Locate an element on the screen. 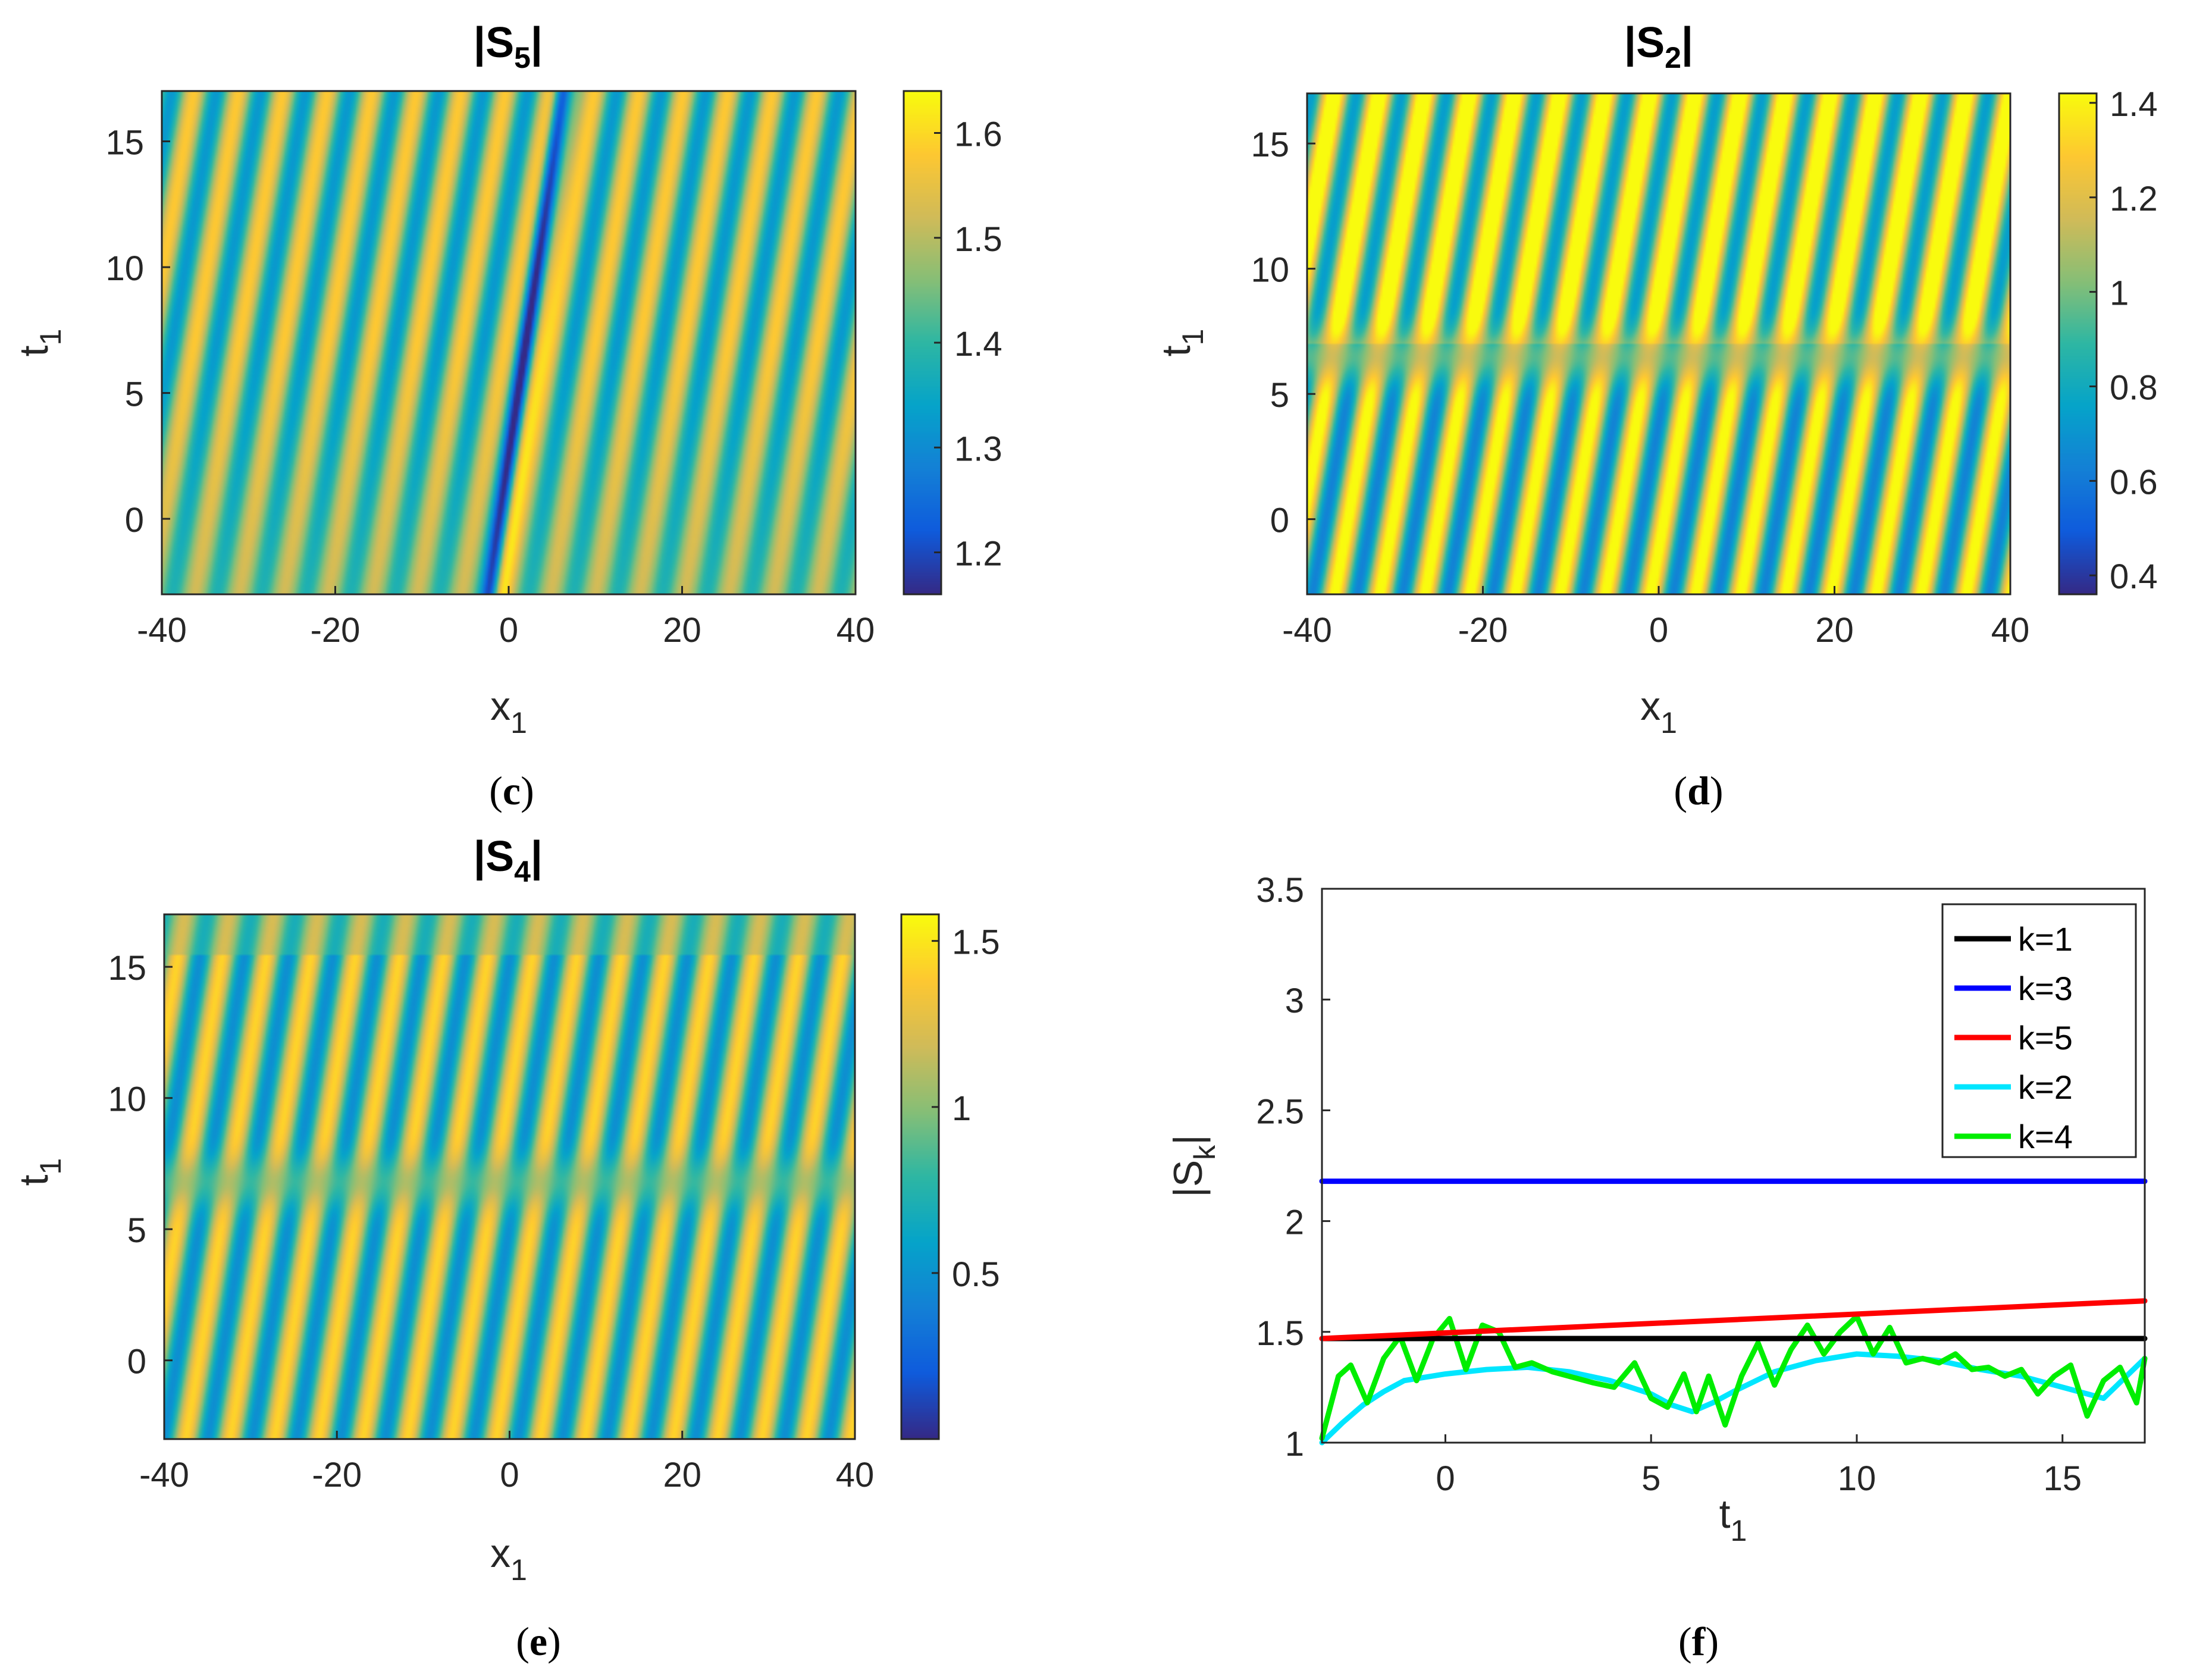 This screenshot has width=2187, height=1680. heatmap-e-y-ticks: 0 5 10 15 is located at coordinates (140, 1165).